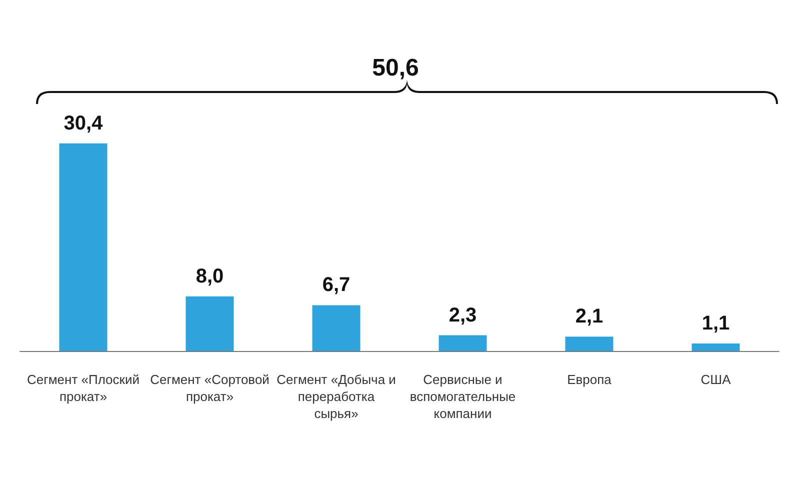 This screenshot has height=491, width=791. What do you see at coordinates (336, 396) in the screenshot?
I see `x-tick-label: Сегмент «Добыча и переработка сырья»` at bounding box center [336, 396].